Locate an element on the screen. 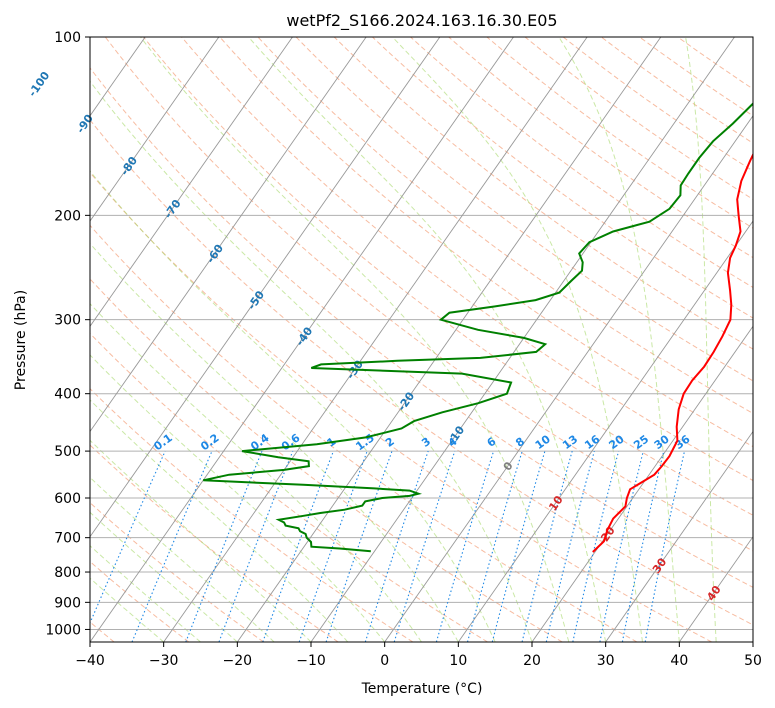 This screenshot has width=775, height=708. x-tick-label: 10 is located at coordinates (458, 661).